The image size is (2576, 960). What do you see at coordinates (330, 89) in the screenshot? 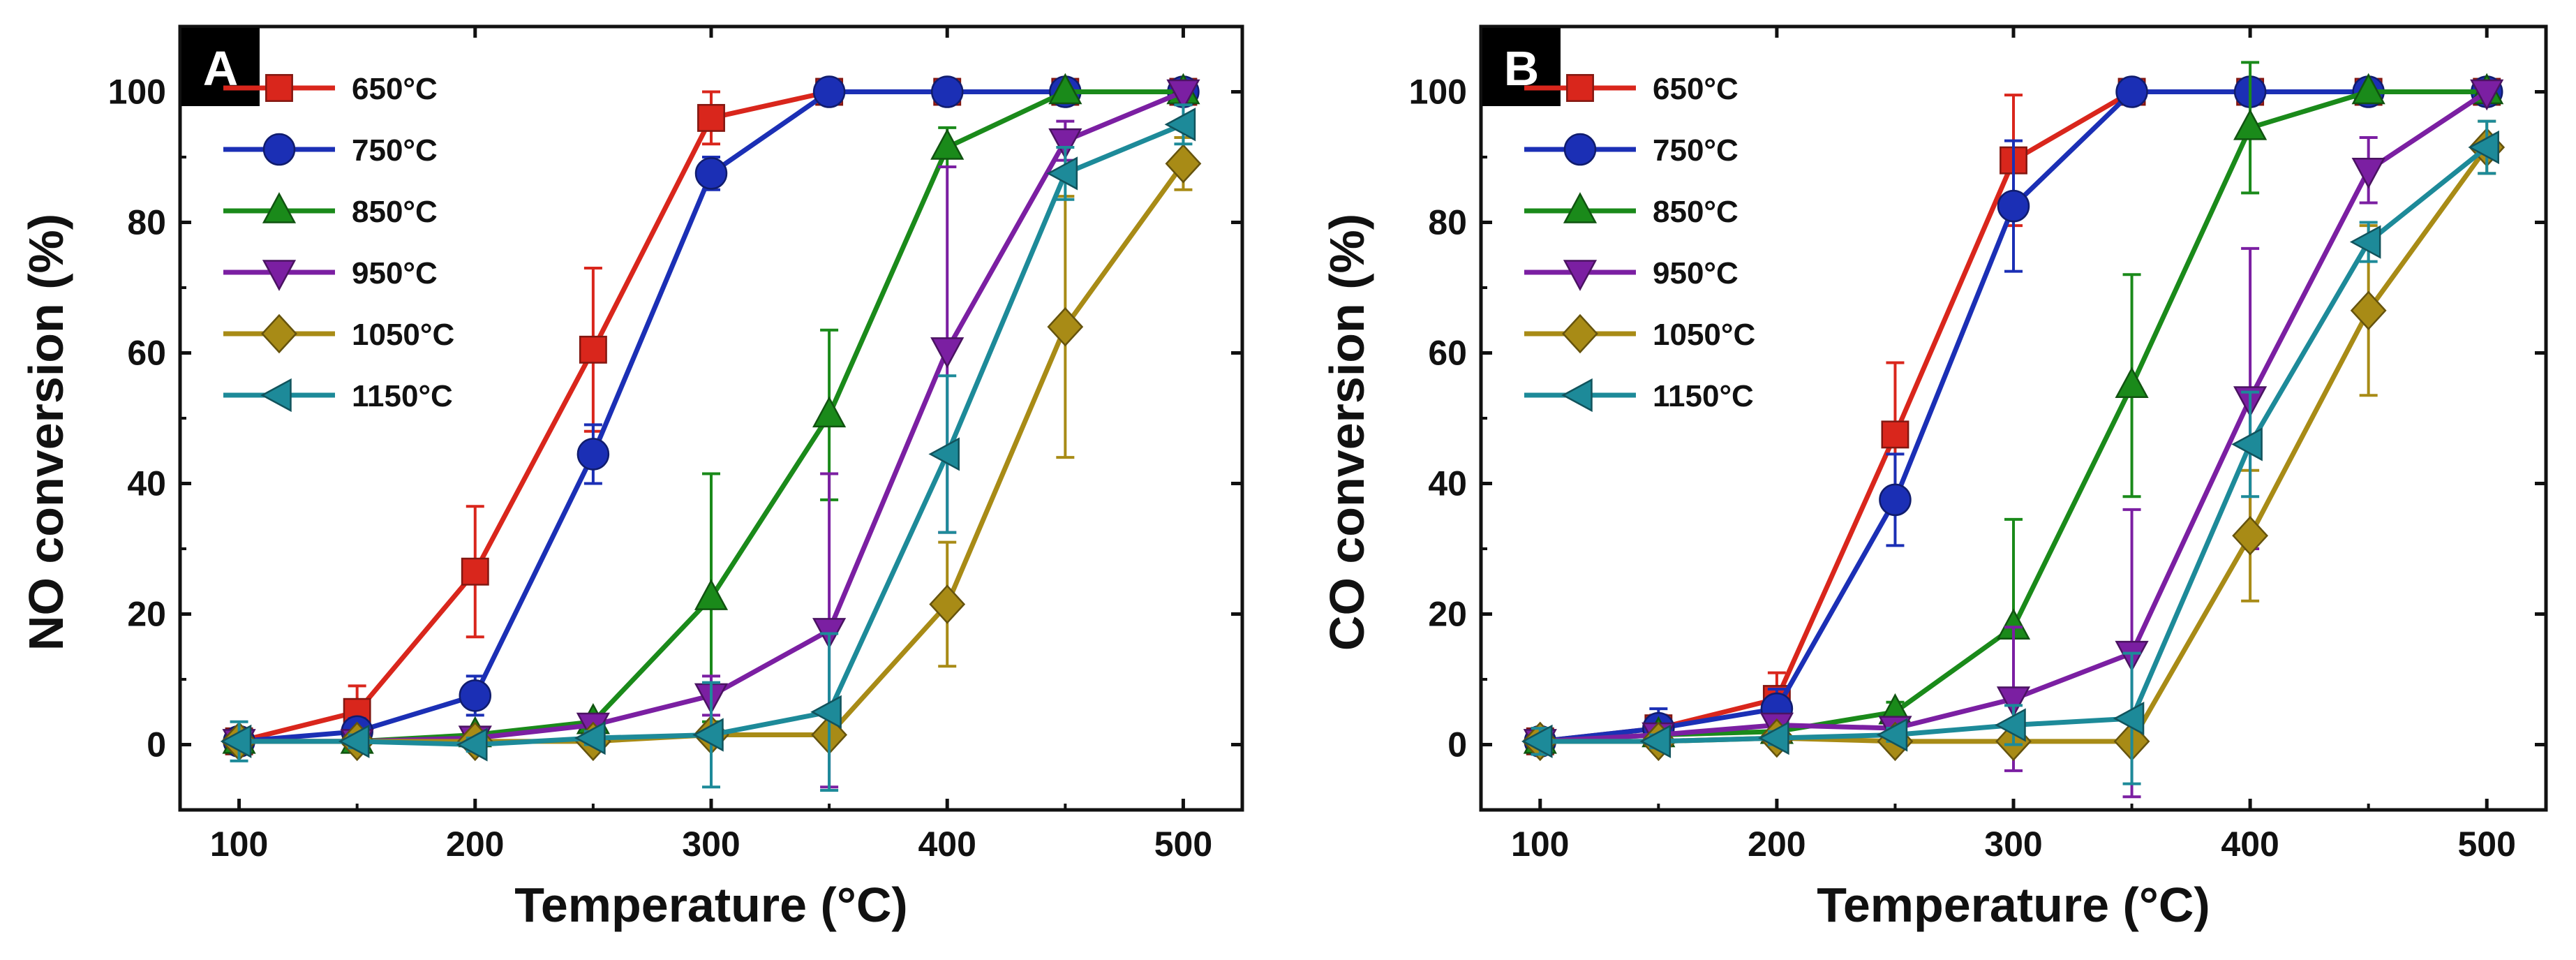
I see `legend-entry: 650°C` at bounding box center [330, 89].